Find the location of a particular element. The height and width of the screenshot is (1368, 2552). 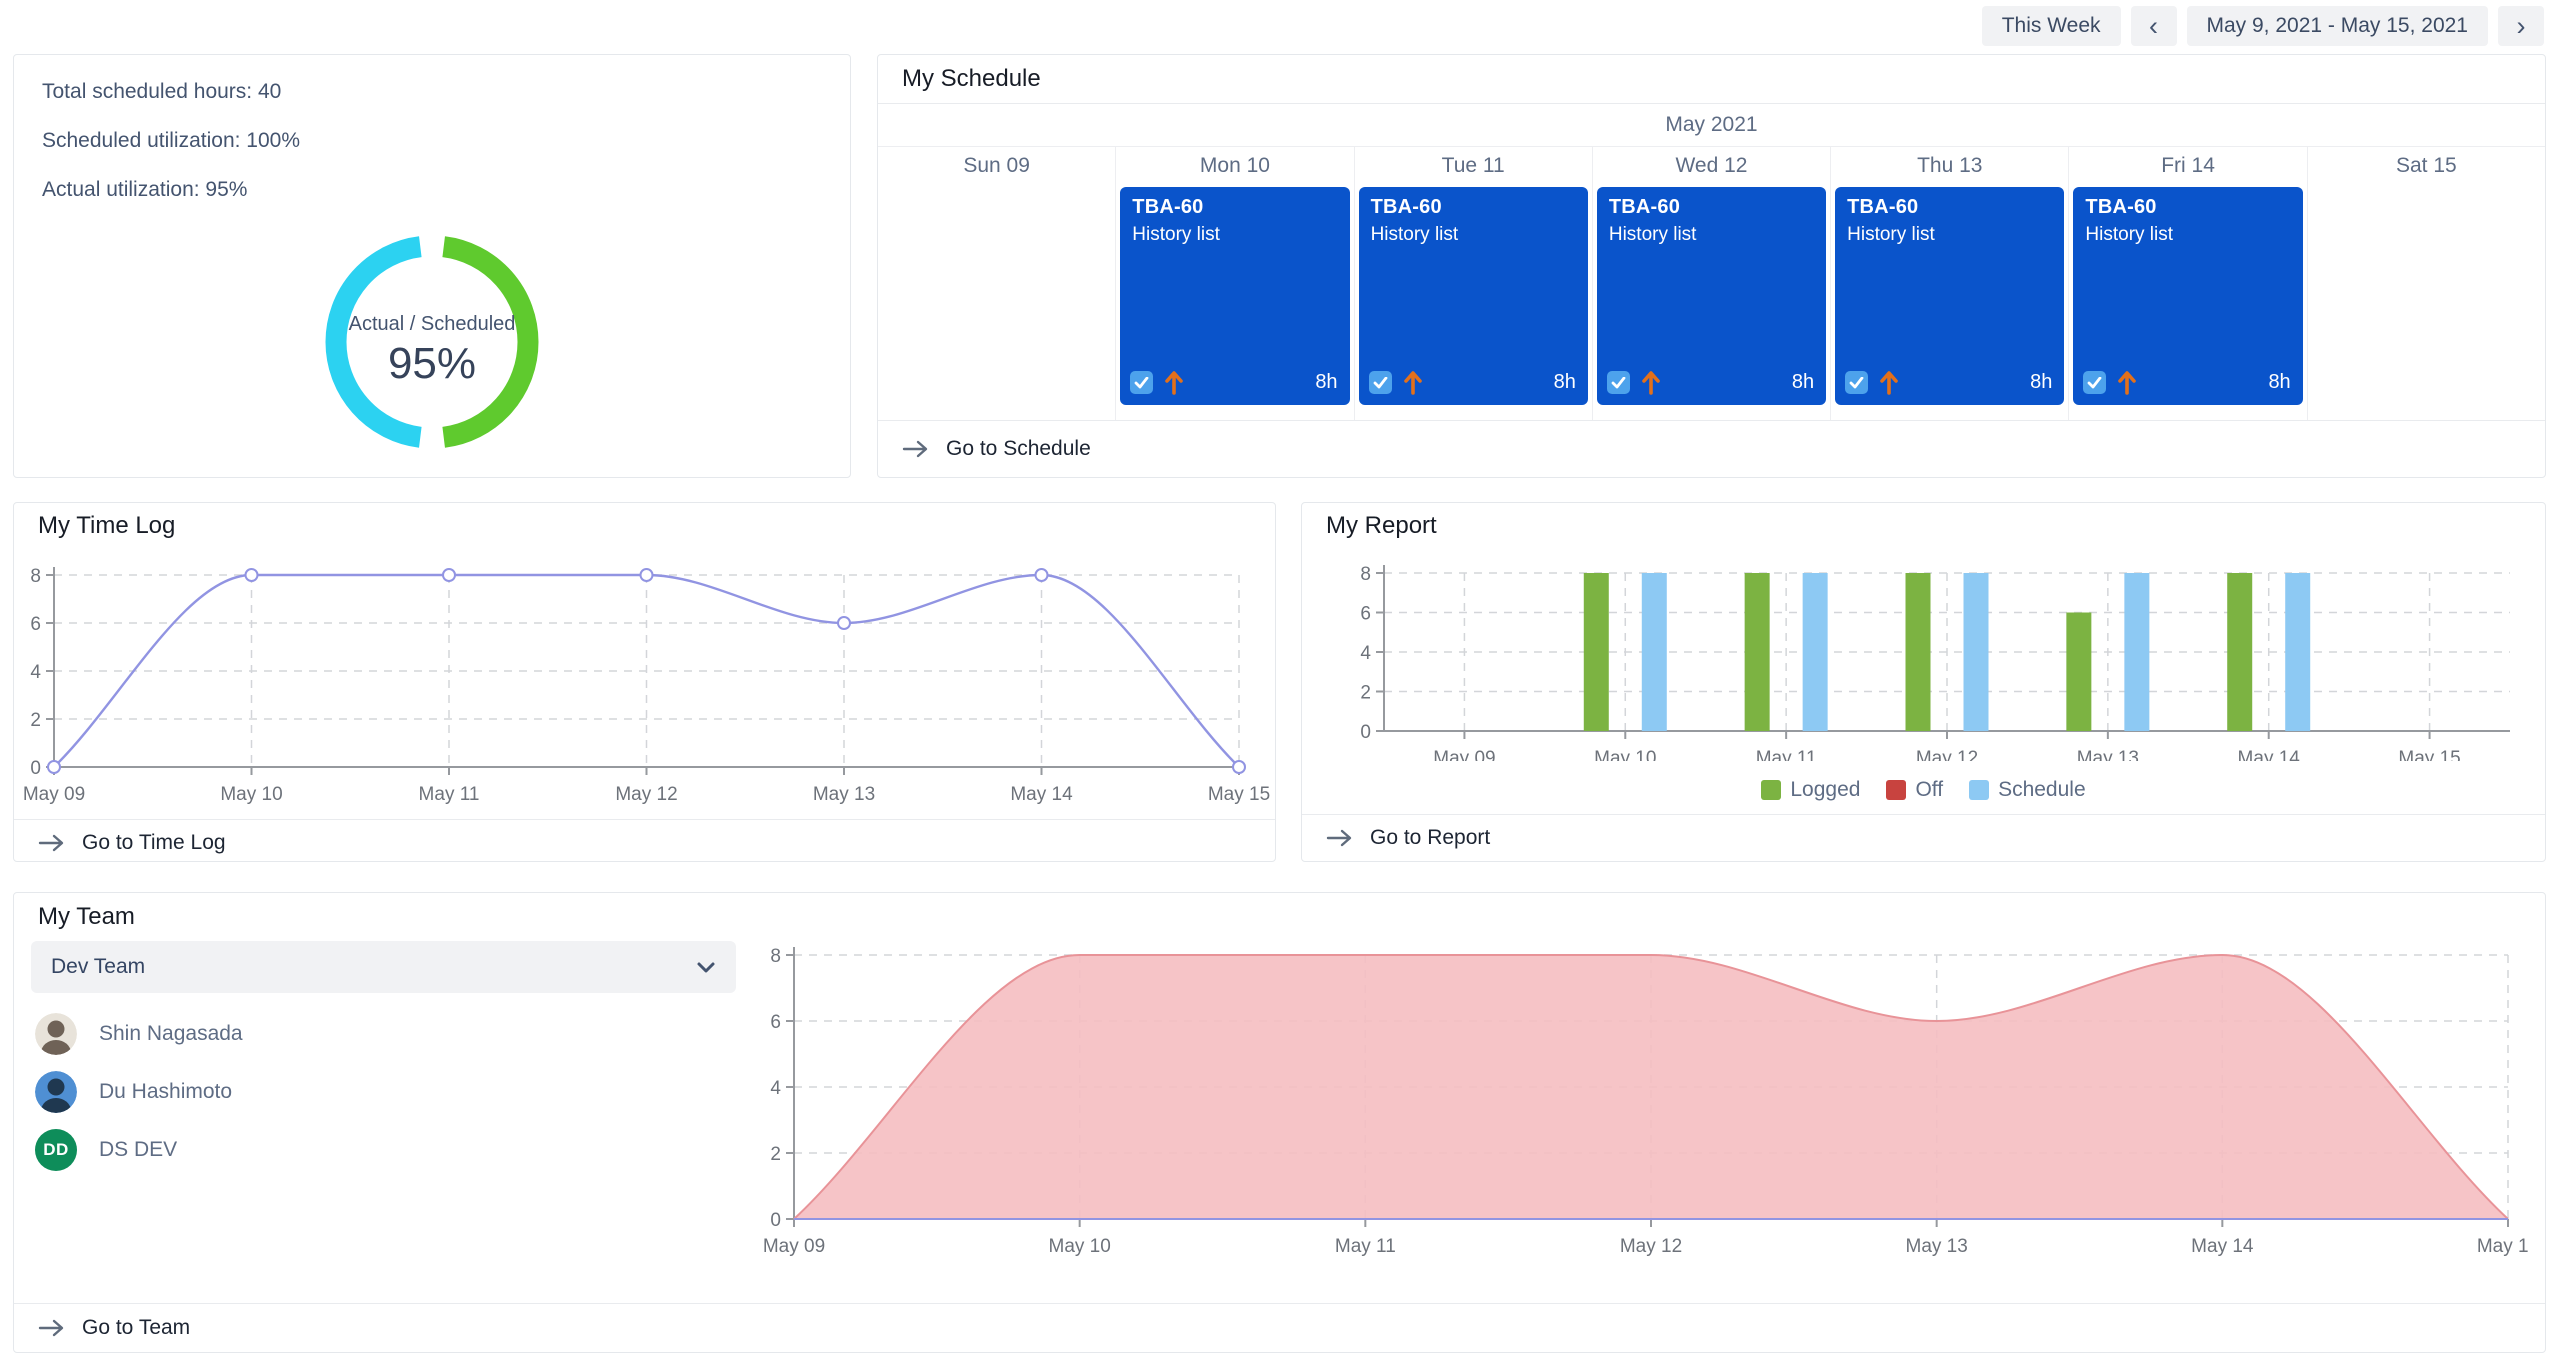

legend-label: Logged is located at coordinates (1825, 789).